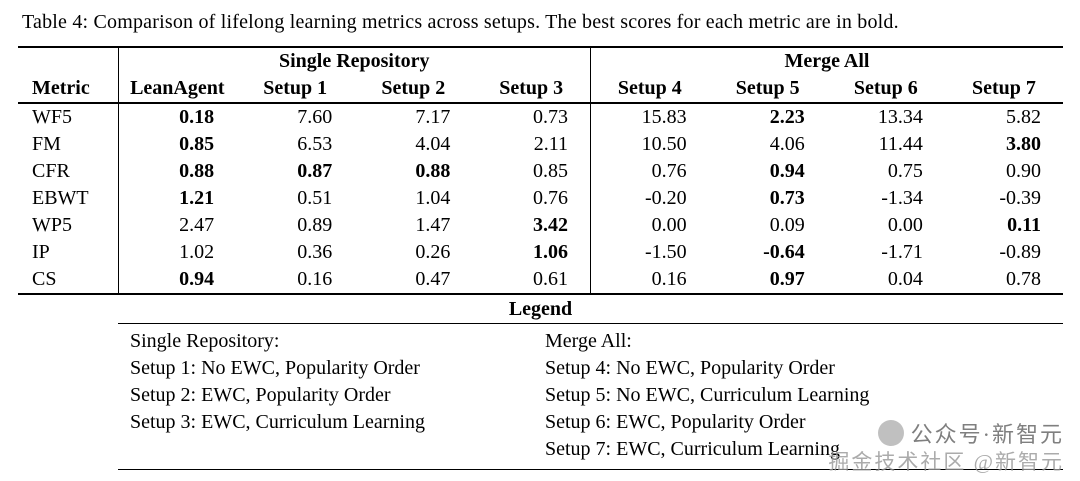  I want to click on value-cell: 3.42, so click(550, 225).